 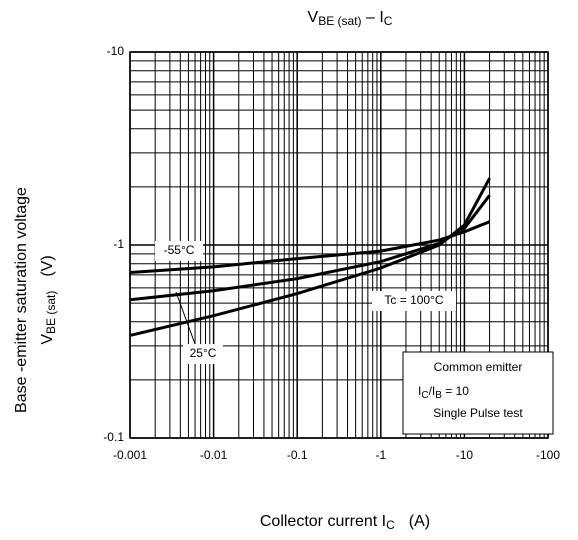 I want to click on x-label-sub: C, so click(x=390, y=525).